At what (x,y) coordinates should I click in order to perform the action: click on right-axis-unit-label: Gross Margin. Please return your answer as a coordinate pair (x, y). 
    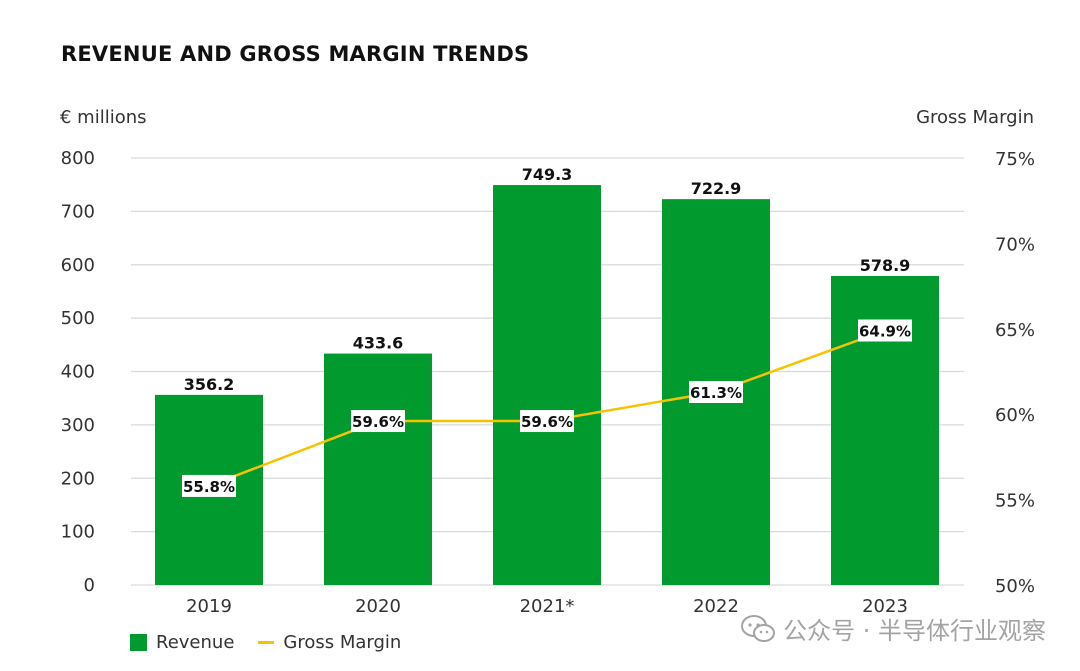
    Looking at the image, I should click on (975, 117).